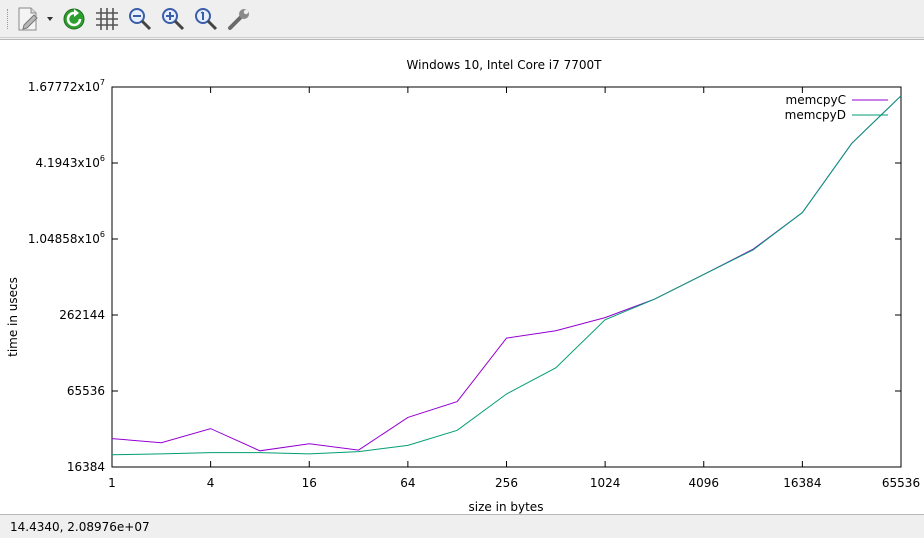 The image size is (924, 538). Describe the element at coordinates (211, 483) in the screenshot. I see `x-tick-label: 4` at that location.